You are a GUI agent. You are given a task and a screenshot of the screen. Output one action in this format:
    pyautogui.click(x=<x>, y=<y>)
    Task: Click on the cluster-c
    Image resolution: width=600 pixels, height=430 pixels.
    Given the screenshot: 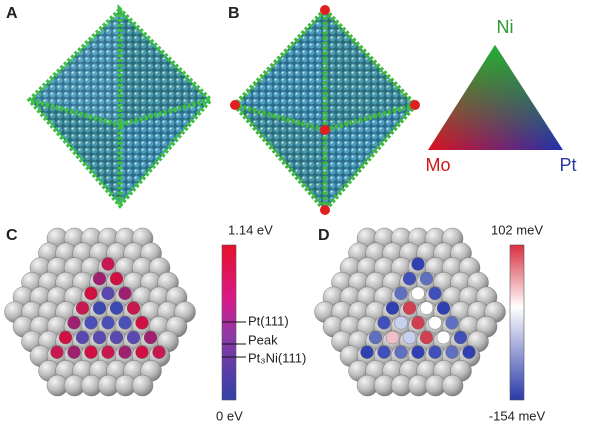 What is the action you would take?
    pyautogui.click(x=100, y=312)
    